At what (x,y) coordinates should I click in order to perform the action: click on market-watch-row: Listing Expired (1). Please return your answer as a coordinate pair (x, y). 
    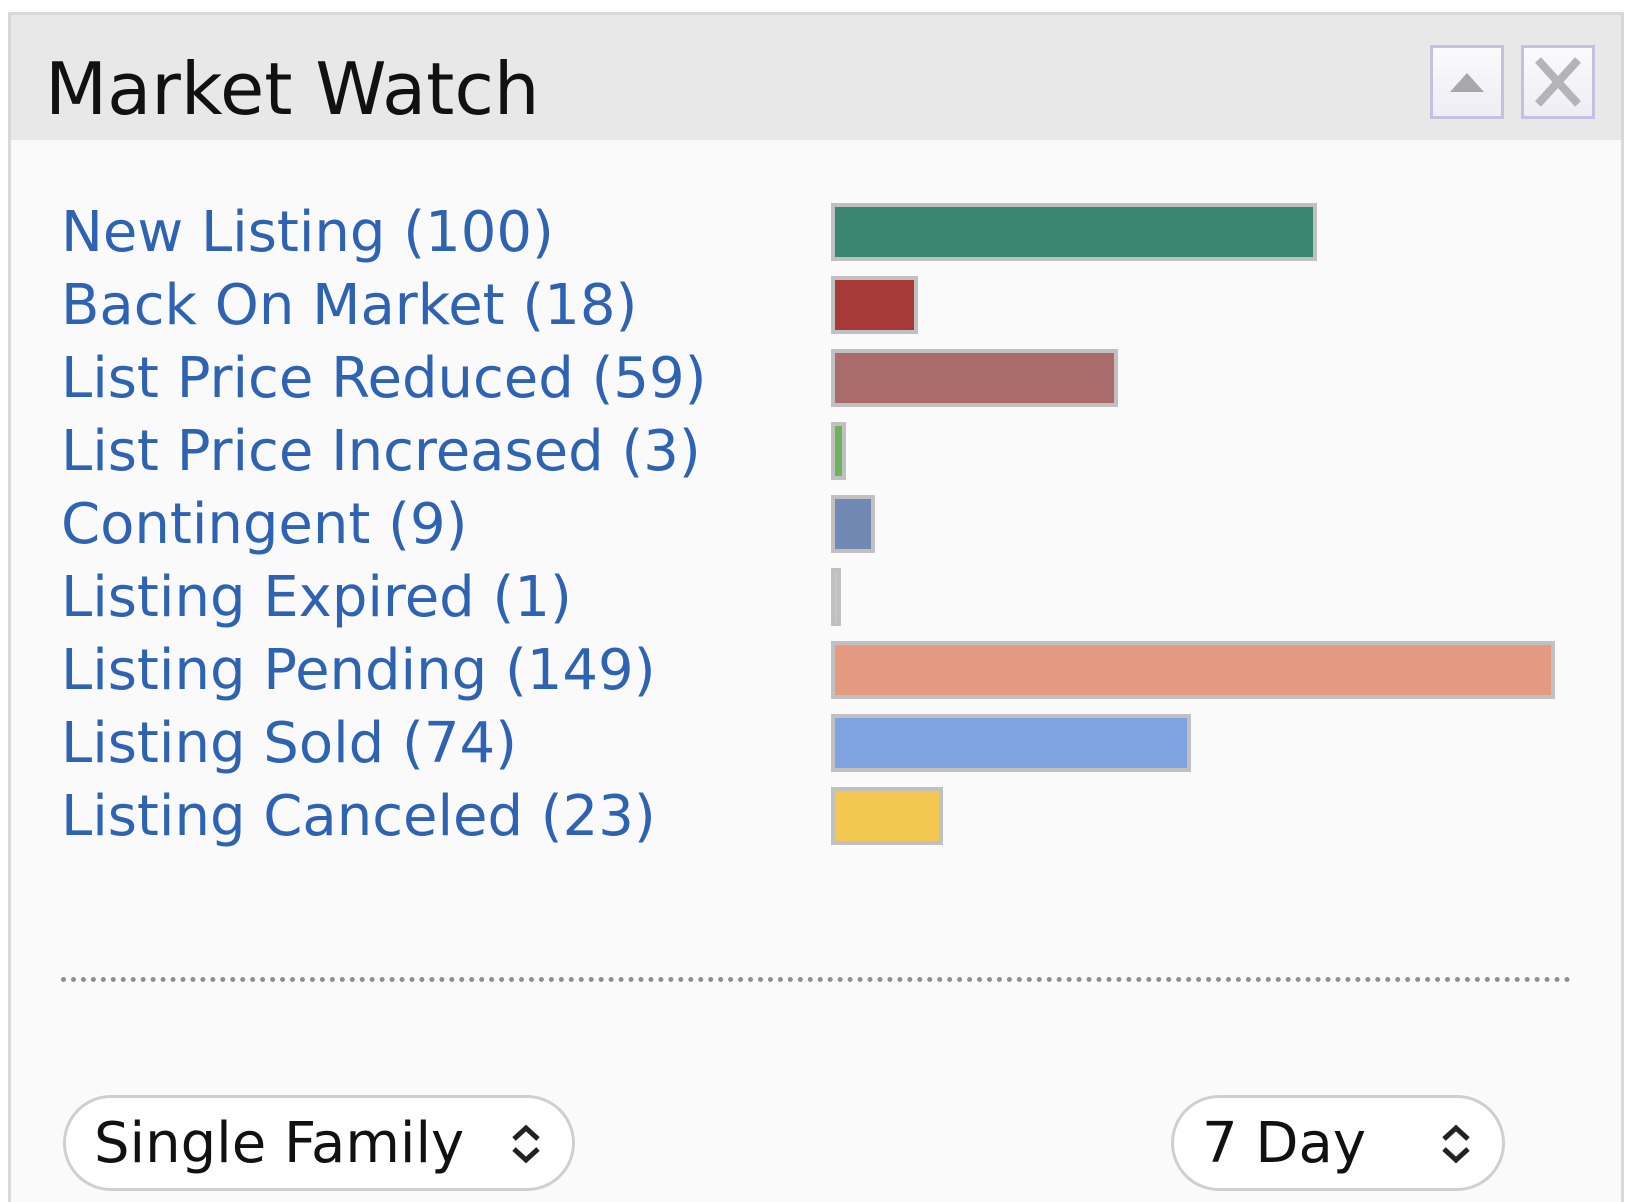
    Looking at the image, I should click on (821, 598).